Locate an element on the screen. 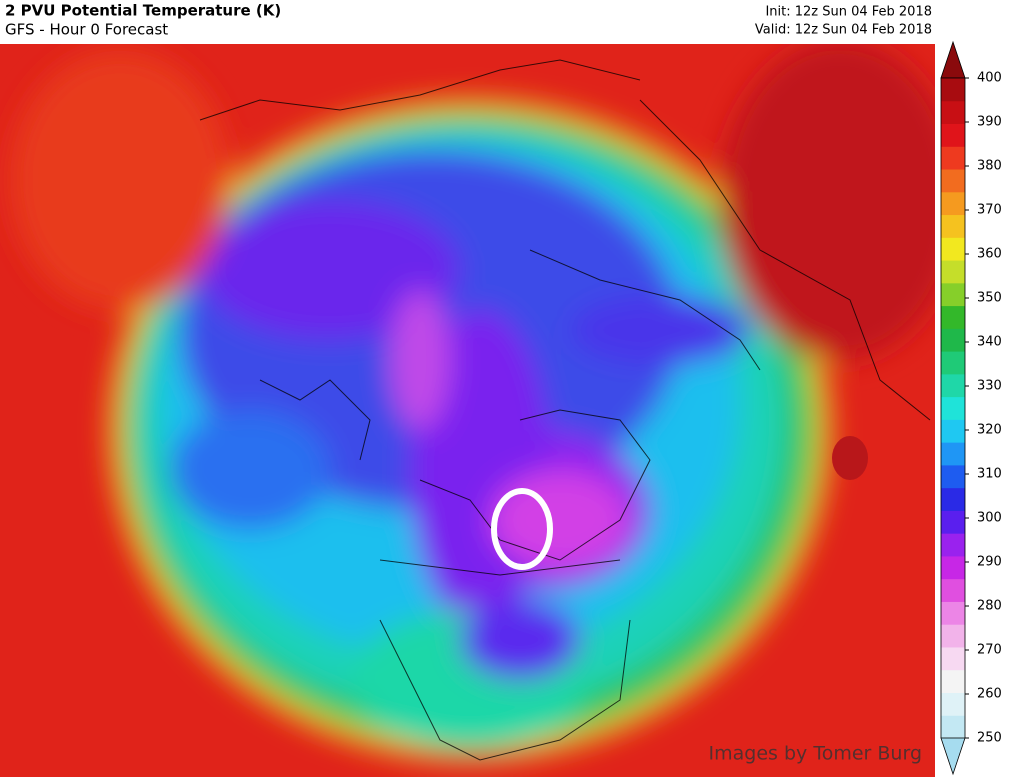 The height and width of the screenshot is (777, 1009). colorbar-tick-label: 310 is located at coordinates (989, 474).